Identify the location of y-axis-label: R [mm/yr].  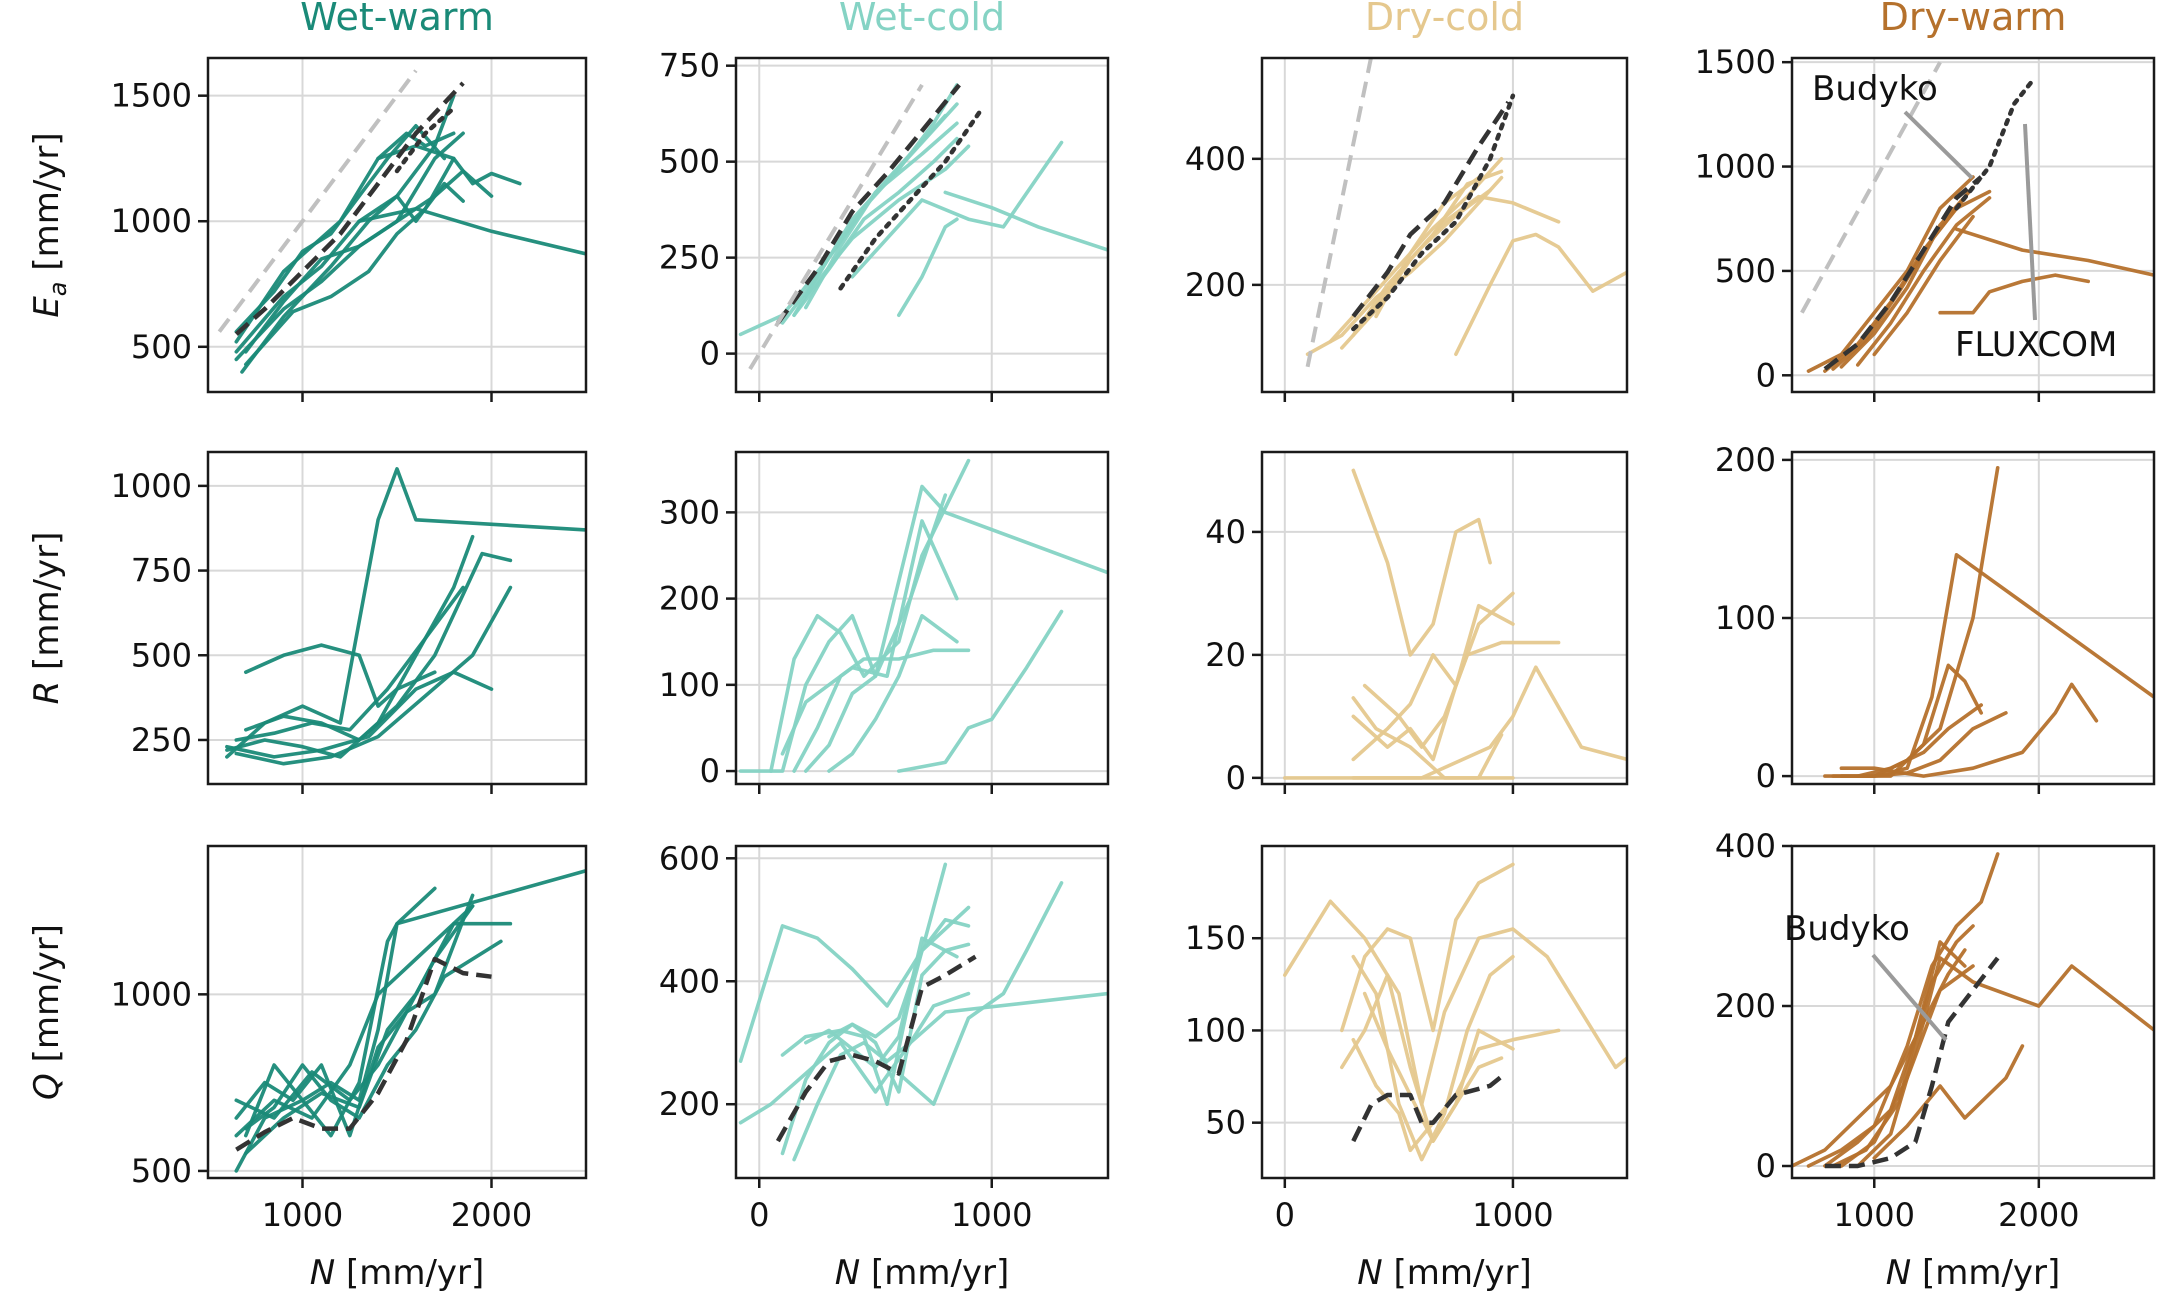
(47, 618).